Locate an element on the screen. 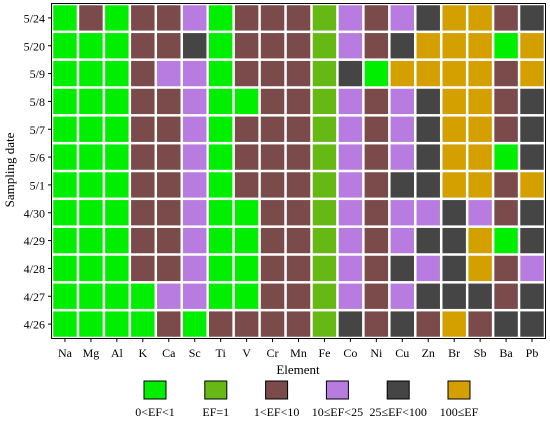 The height and width of the screenshot is (426, 550). y-tick-label: 5/9 is located at coordinates (37, 74).